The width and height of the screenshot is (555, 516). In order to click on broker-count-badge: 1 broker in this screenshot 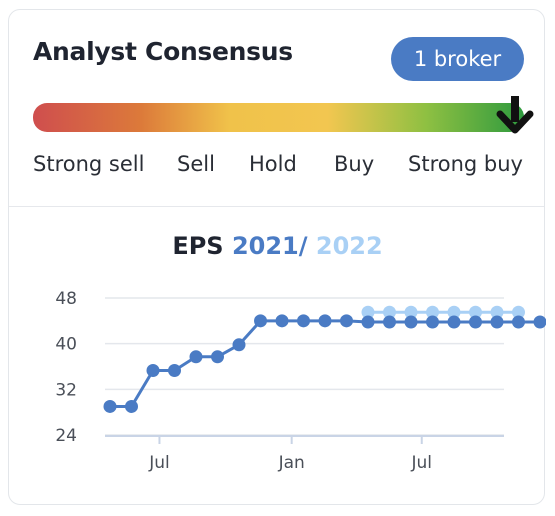, I will do `click(457, 59)`.